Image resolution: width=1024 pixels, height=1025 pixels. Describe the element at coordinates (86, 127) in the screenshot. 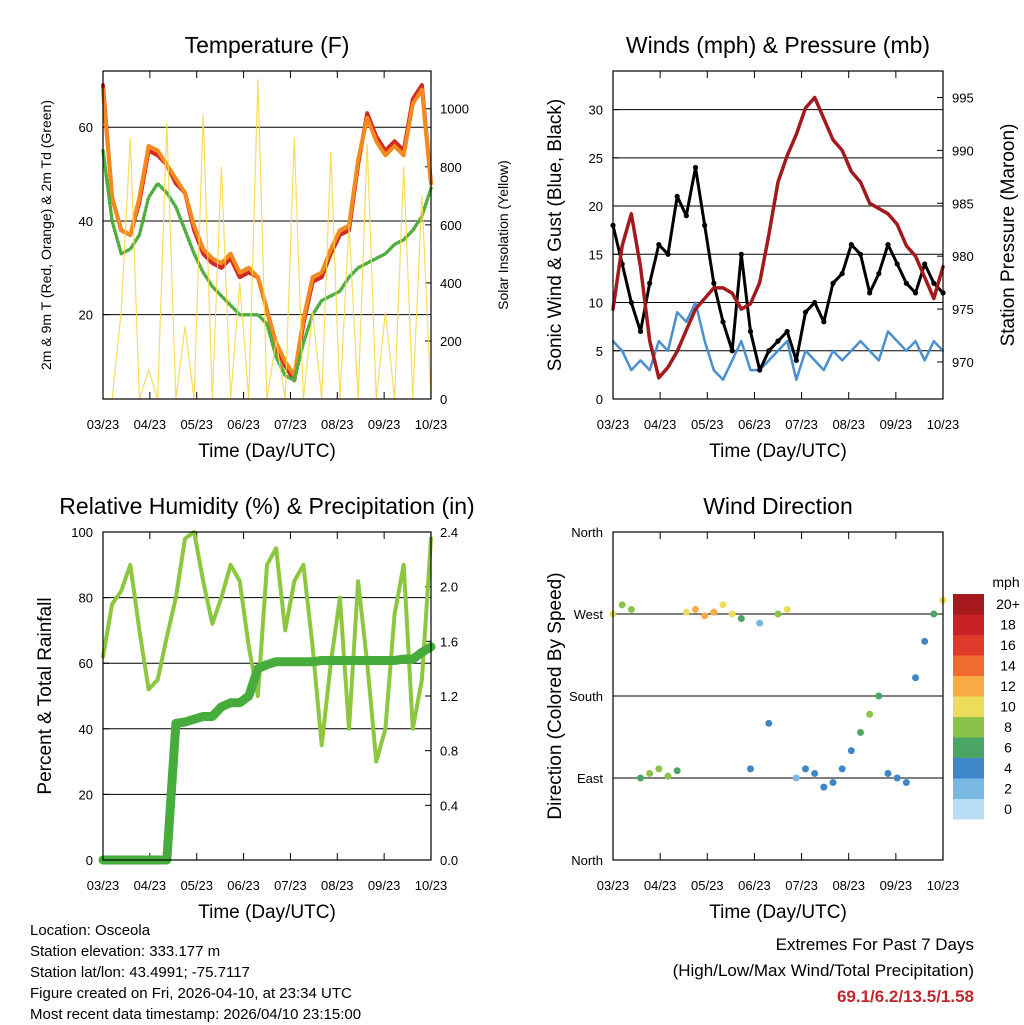

I see `y-tick-label: 60` at that location.